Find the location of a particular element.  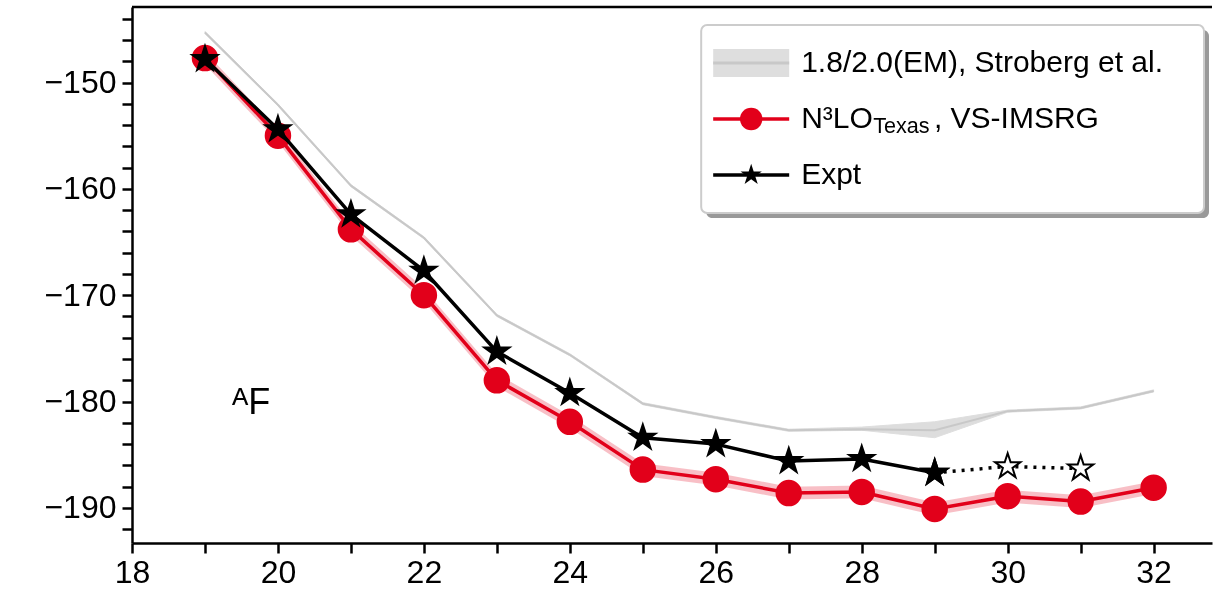

x-tick-label: 26 is located at coordinates (716, 571).